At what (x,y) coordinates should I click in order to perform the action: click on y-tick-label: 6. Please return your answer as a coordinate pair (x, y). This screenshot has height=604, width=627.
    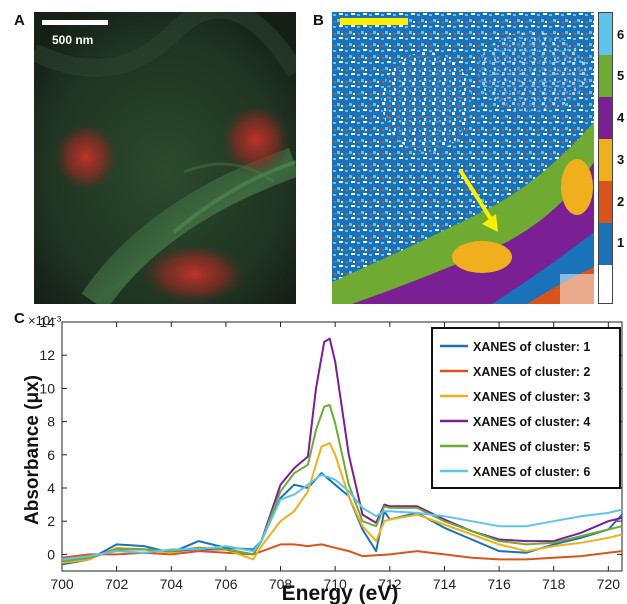
    Looking at the image, I should click on (51, 455).